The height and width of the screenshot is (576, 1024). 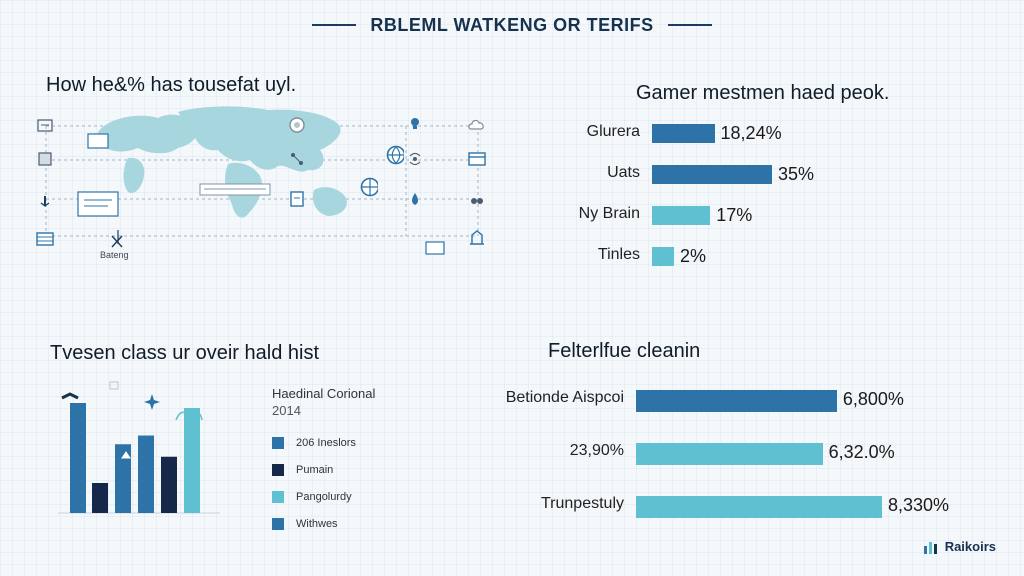 I want to click on bar-category-label: 23,90%, so click(x=596, y=450).